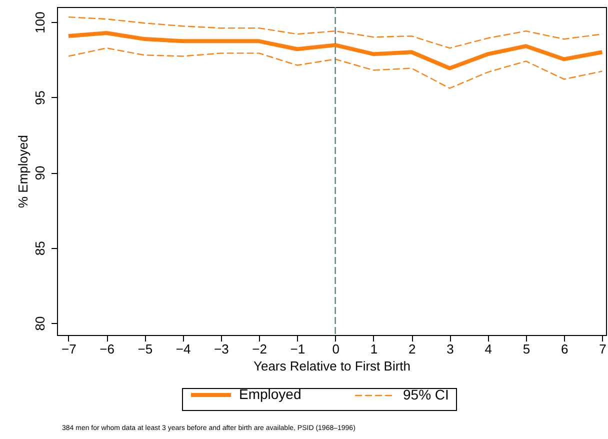  I want to click on x-tick-label: 6, so click(564, 349).